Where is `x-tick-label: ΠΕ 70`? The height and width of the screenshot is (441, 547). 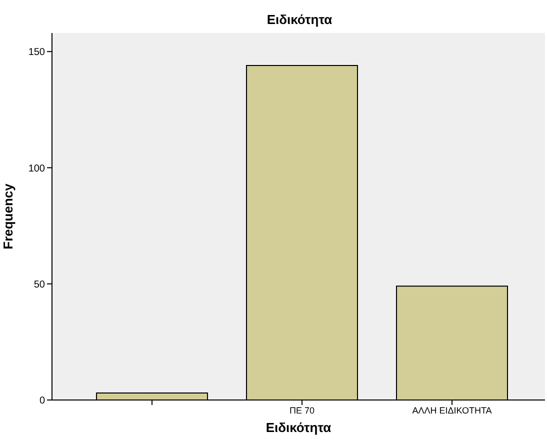 x-tick-label: ΠΕ 70 is located at coordinates (302, 410).